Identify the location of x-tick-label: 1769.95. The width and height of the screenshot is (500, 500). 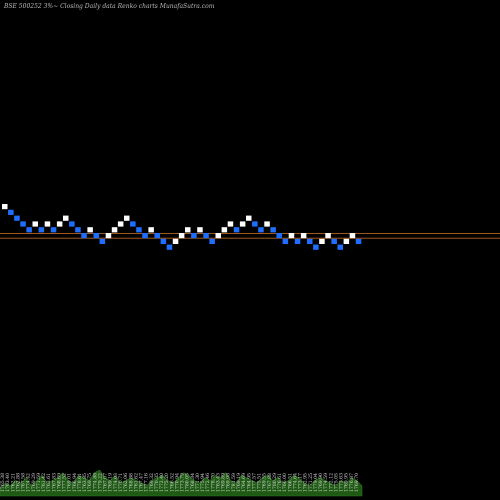
(347, 482).